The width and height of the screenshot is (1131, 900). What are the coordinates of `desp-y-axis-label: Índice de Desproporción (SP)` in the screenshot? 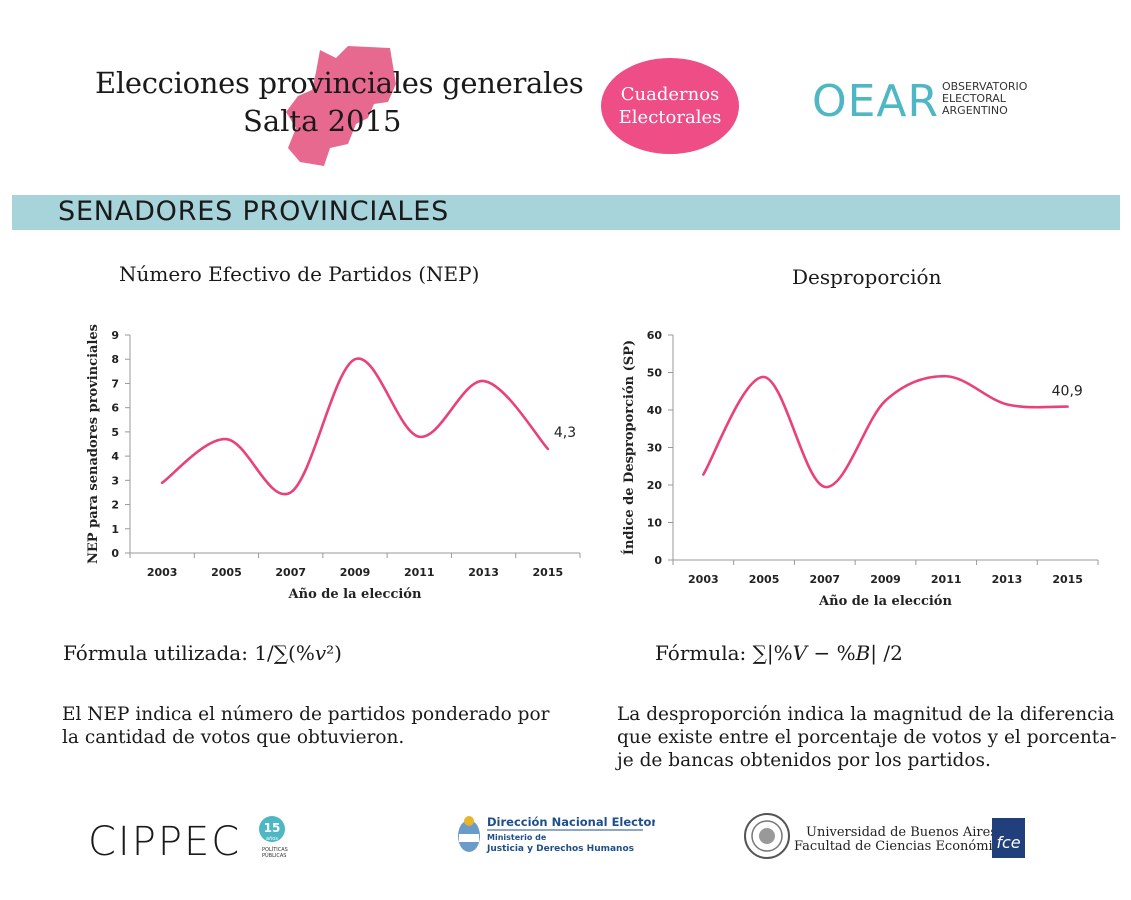 It's located at (629, 447).